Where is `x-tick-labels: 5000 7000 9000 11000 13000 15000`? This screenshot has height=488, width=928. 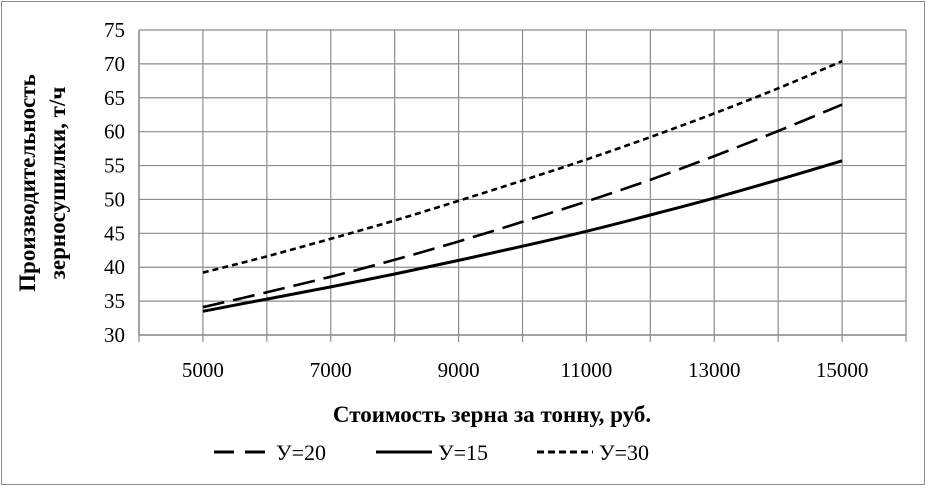 x-tick-labels: 5000 7000 9000 11000 13000 15000 is located at coordinates (525, 370).